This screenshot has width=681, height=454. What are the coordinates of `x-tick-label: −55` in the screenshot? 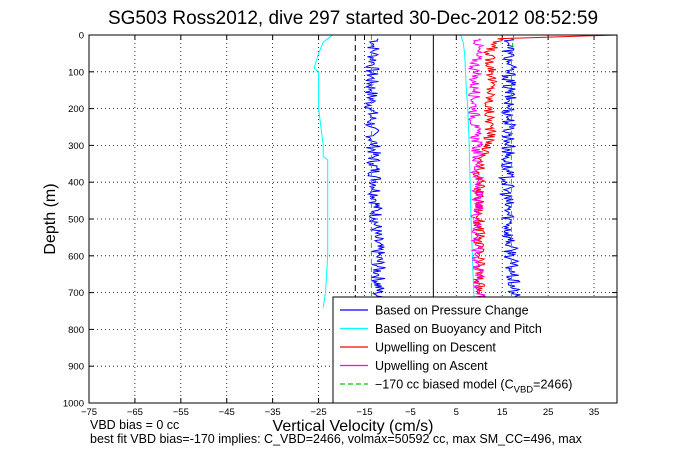 It's located at (181, 412).